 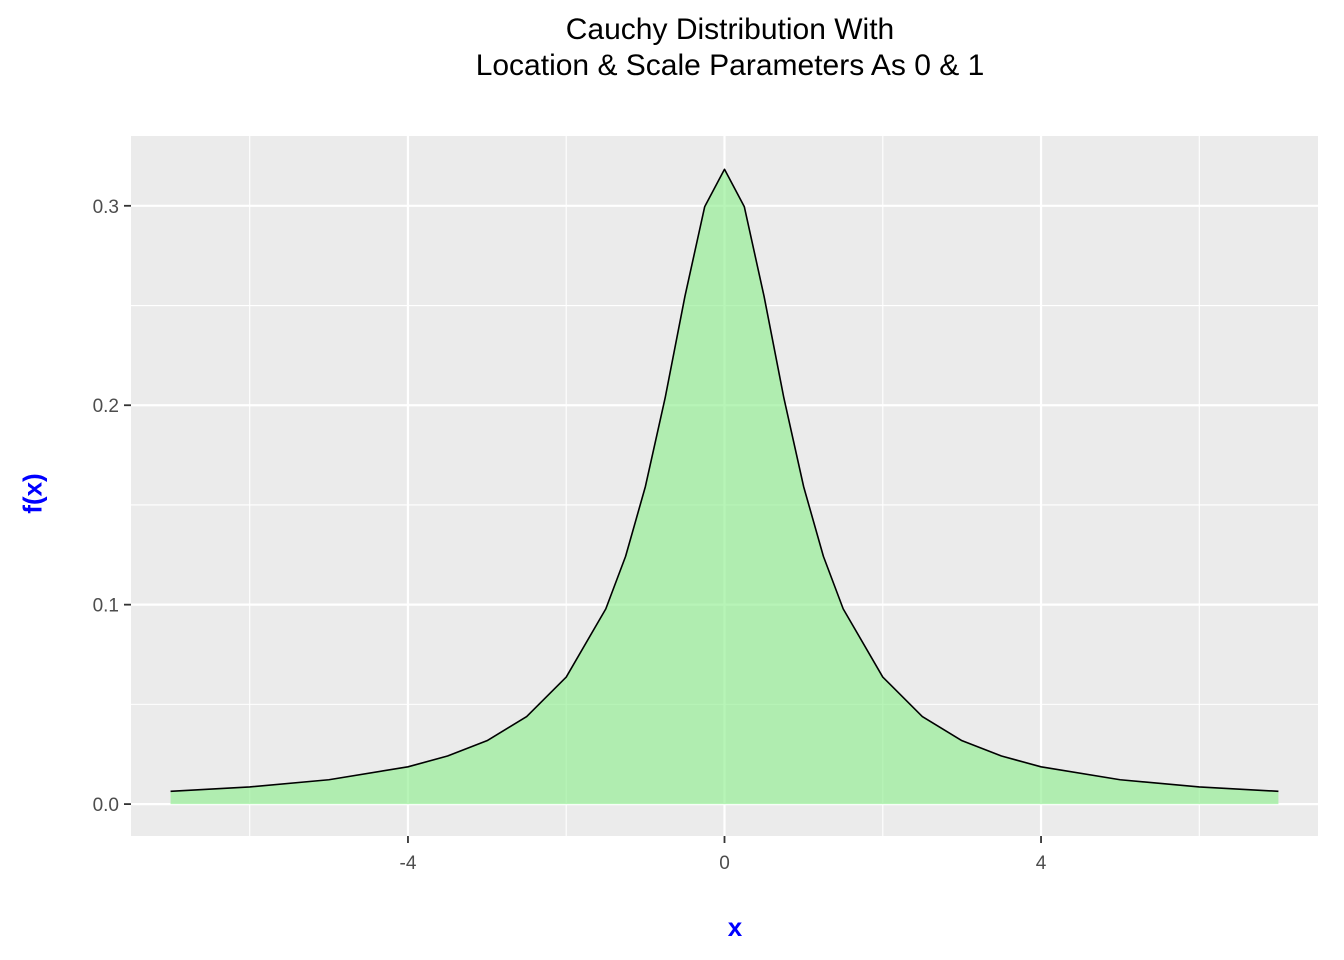 What do you see at coordinates (106, 606) in the screenshot?
I see `y-tick-label: 0.1` at bounding box center [106, 606].